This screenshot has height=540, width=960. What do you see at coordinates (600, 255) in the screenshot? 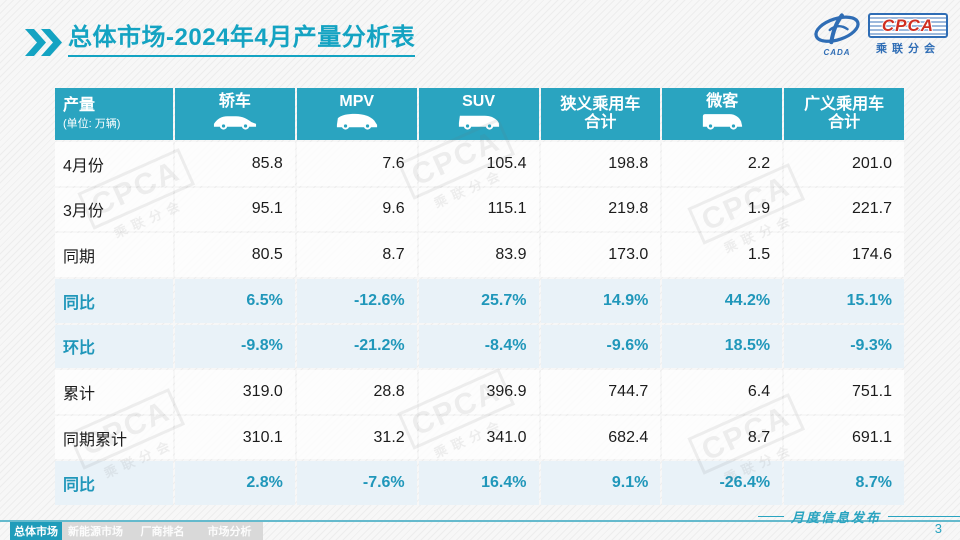
I see `cell-r3-c4: 173.0` at bounding box center [600, 255].